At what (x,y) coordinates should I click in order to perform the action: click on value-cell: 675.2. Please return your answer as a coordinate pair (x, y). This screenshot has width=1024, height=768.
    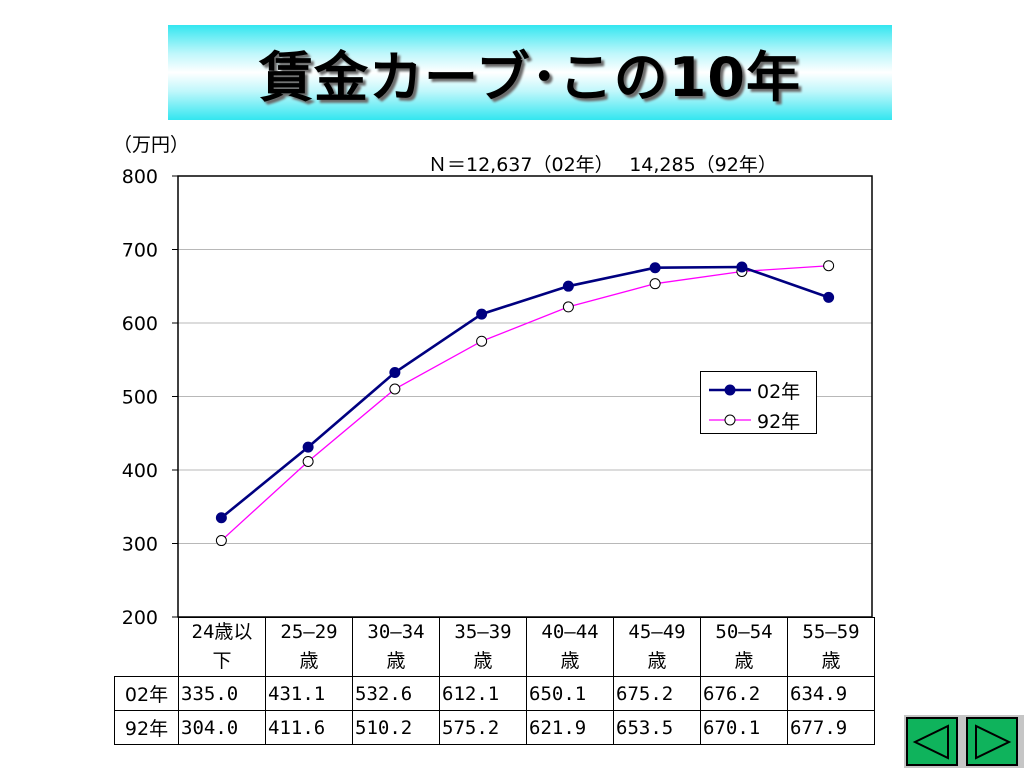
    Looking at the image, I should click on (657, 693).